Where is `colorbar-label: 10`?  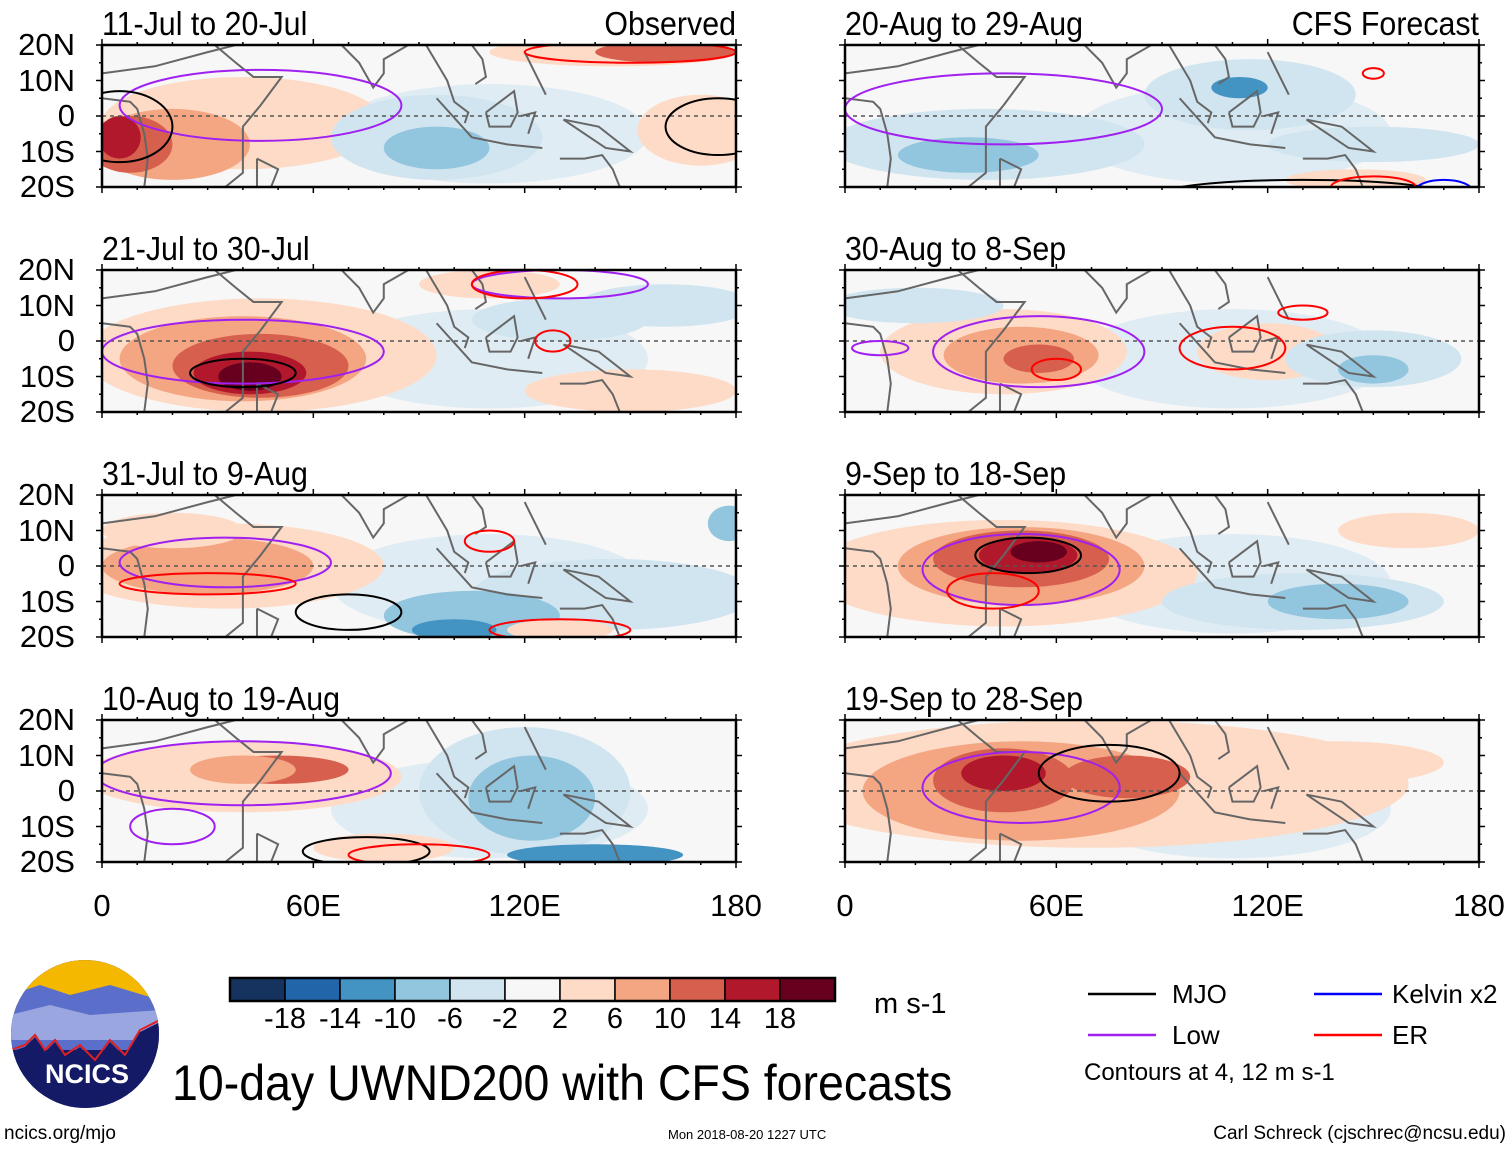 colorbar-label: 10 is located at coordinates (670, 1019).